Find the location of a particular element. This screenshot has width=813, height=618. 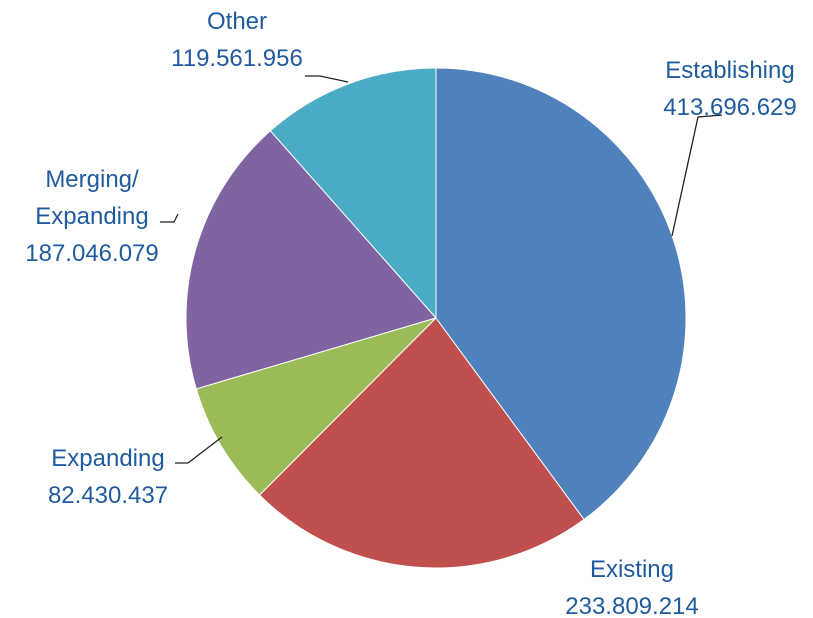

slice-label: Existing 233.809.214 is located at coordinates (632, 584).